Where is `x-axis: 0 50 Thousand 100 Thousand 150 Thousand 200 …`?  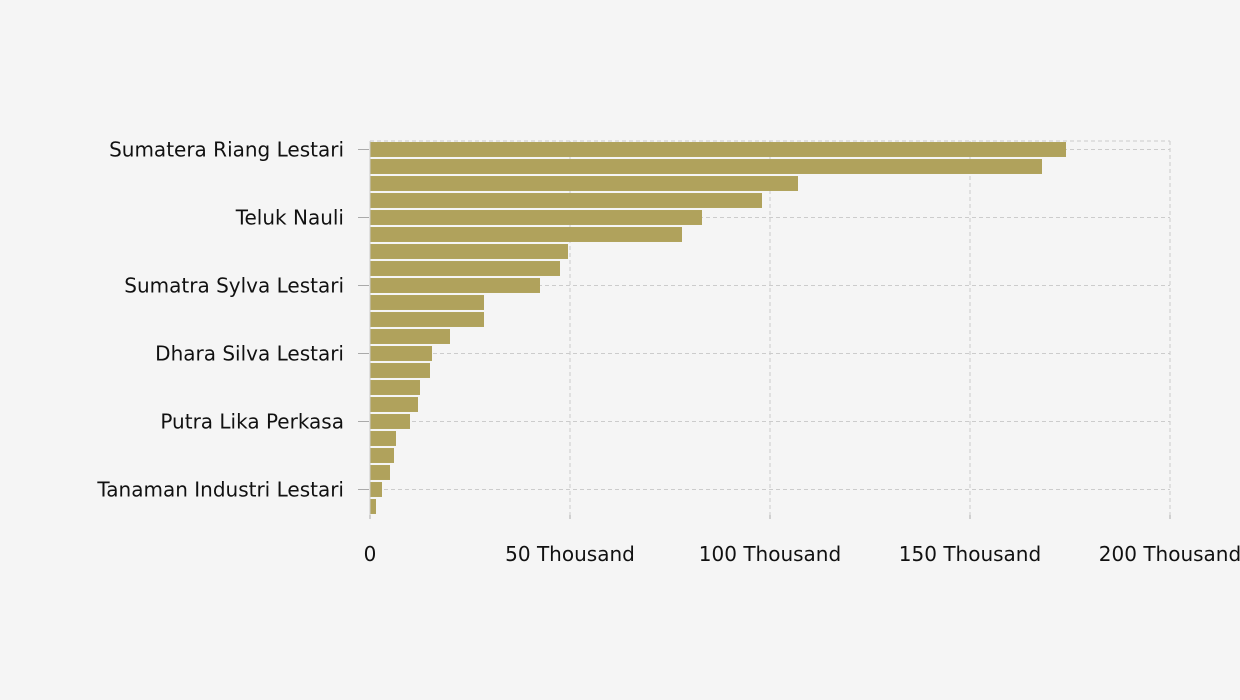
x-axis: 0 50 Thousand 100 Thousand 150 Thousand 200 … is located at coordinates (802, 540).